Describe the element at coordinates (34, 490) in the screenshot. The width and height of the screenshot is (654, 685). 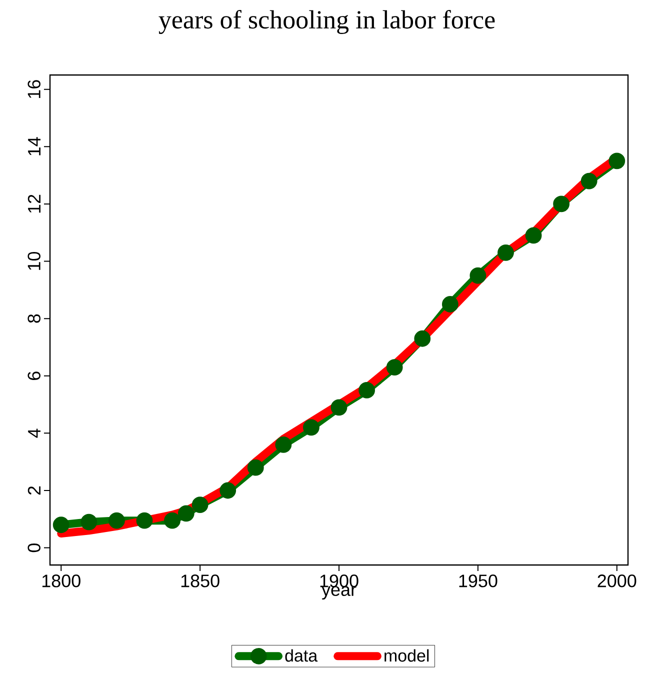
I see `y-tick-label: 2` at that location.